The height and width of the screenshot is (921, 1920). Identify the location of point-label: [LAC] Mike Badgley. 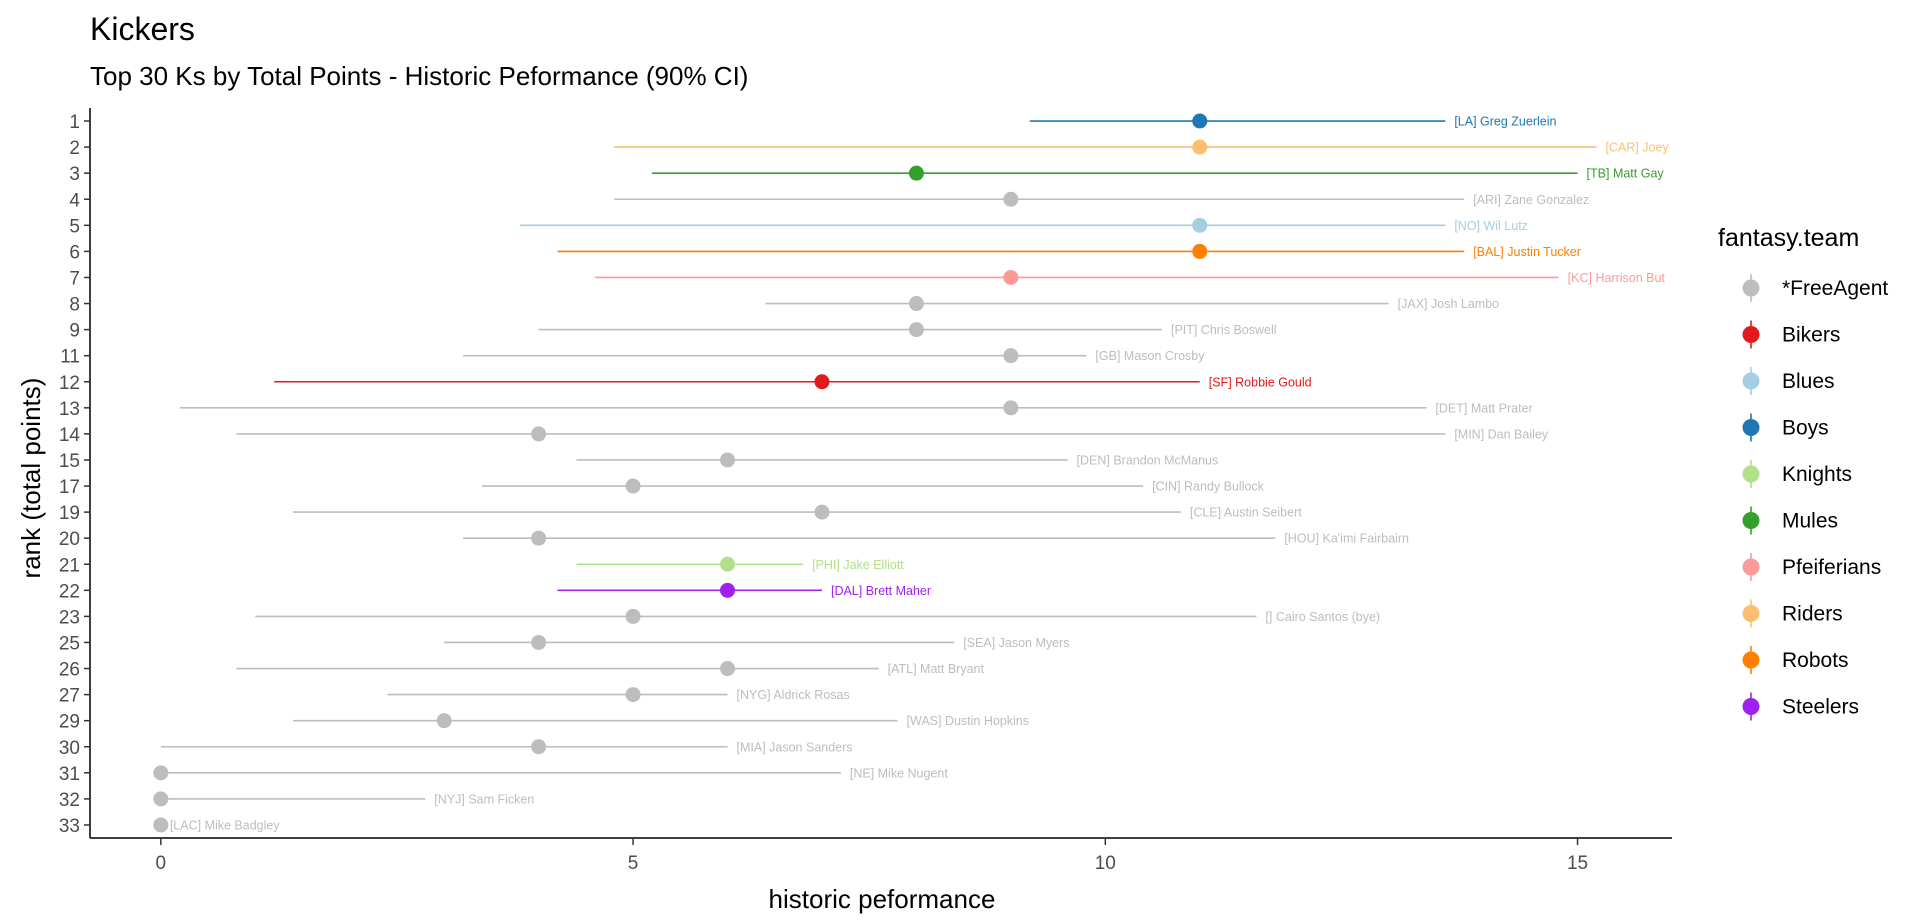
(225, 825).